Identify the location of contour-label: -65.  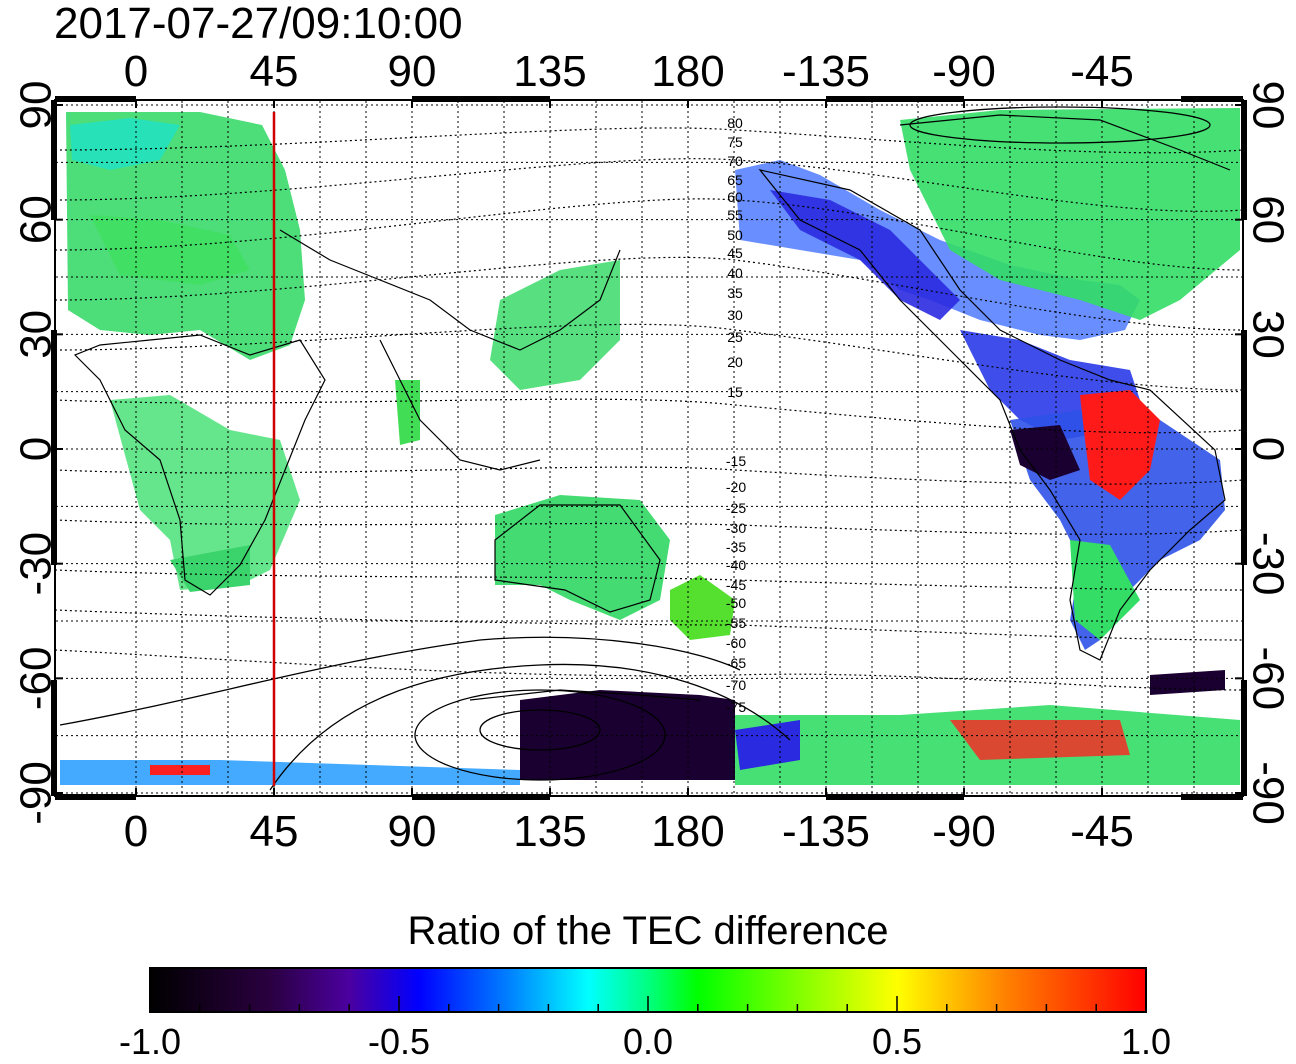
(736, 663).